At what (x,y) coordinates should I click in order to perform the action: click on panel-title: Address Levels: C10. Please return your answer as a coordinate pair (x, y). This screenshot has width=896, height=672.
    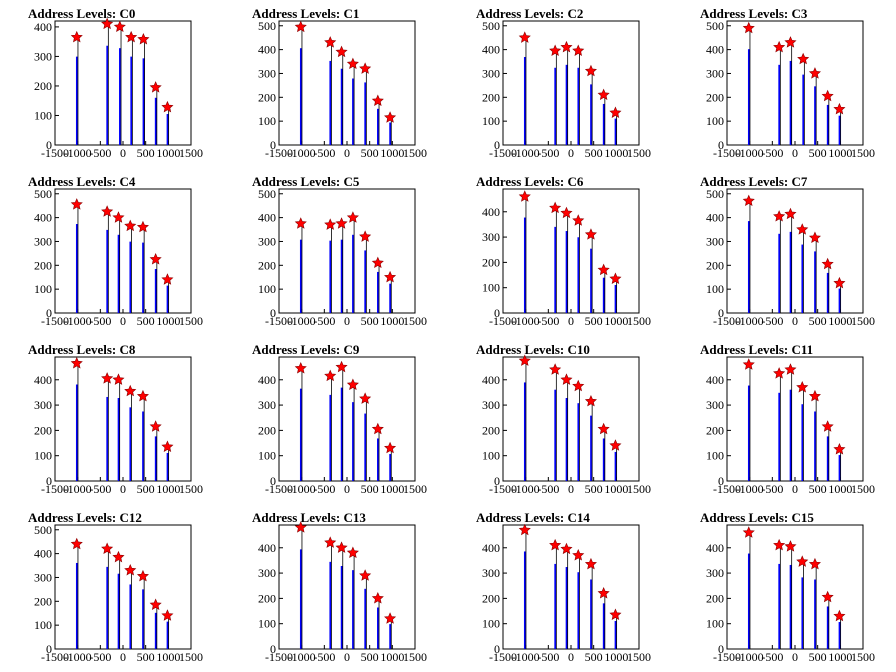
    Looking at the image, I should click on (533, 349).